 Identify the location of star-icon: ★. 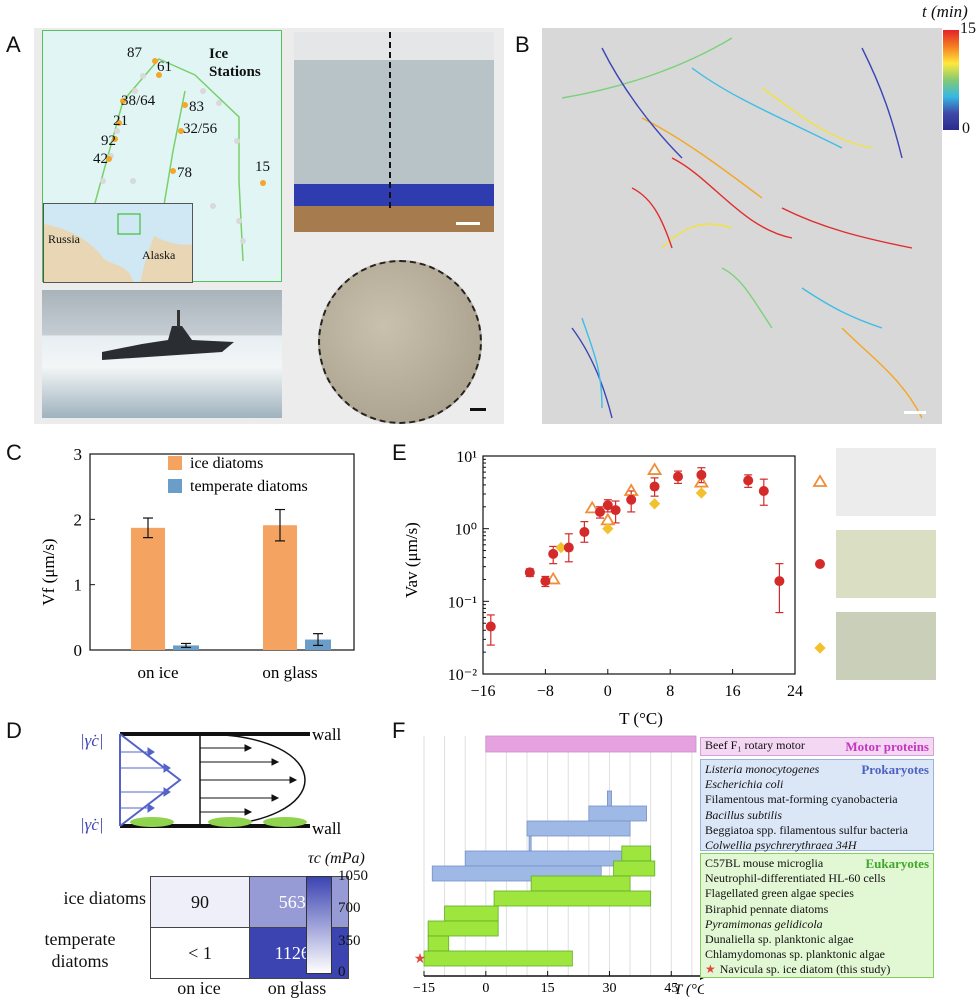
(420, 959).